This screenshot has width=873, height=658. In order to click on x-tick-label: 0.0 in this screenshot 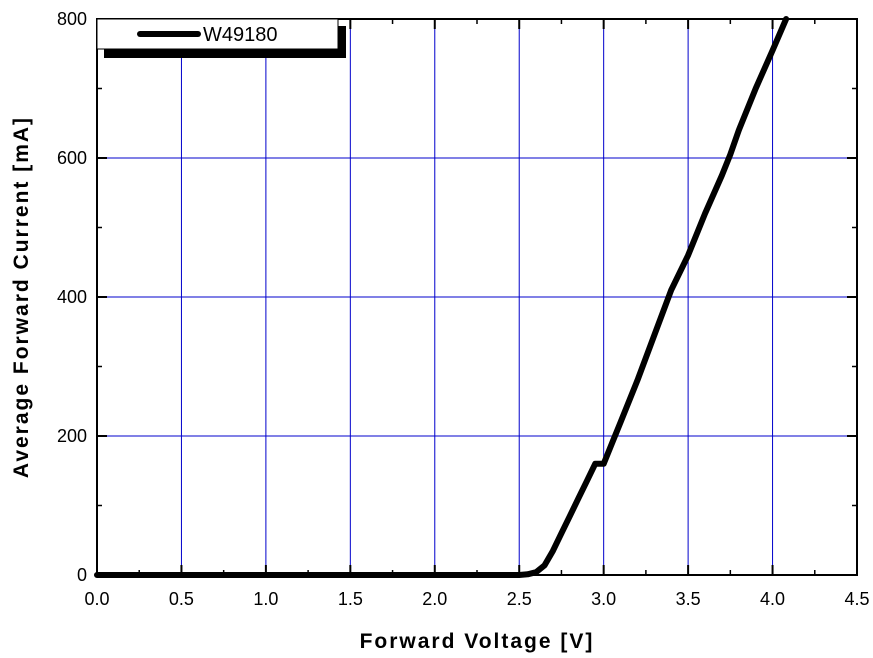, I will do `click(96, 599)`.